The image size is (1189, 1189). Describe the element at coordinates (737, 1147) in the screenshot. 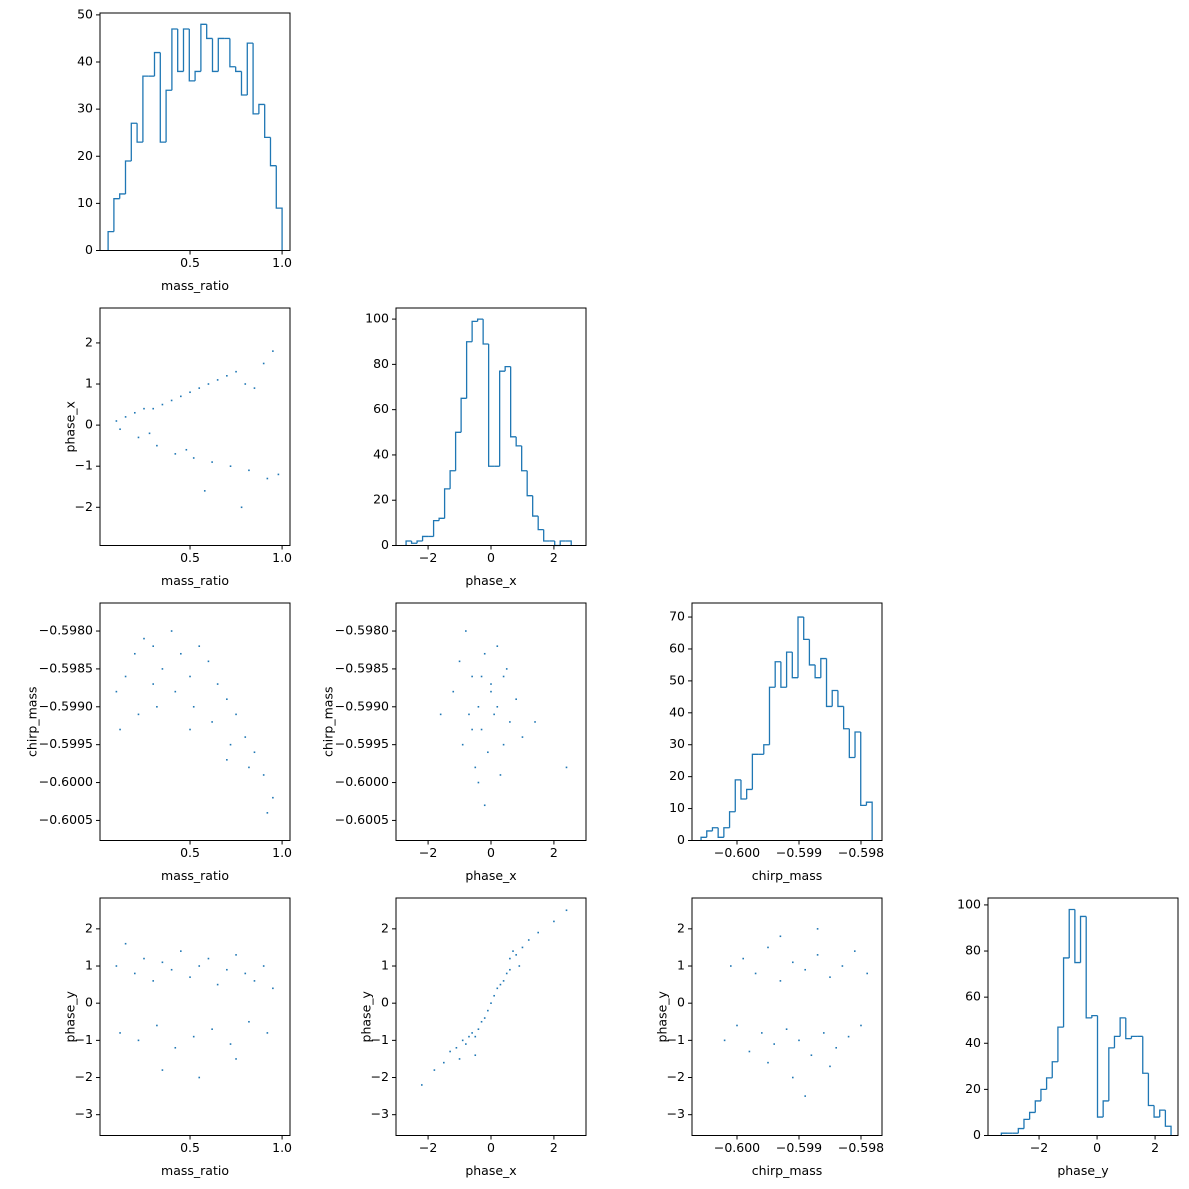

I see `x-tick-label: −0.600` at that location.